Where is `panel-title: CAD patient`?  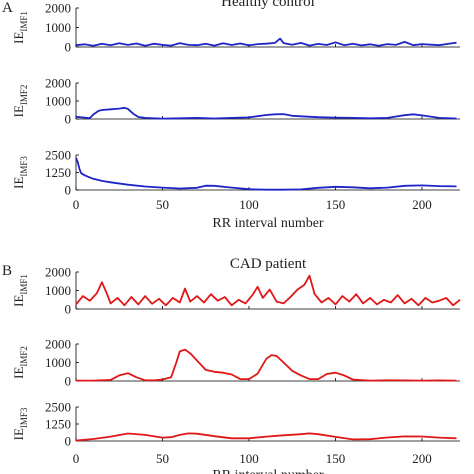
panel-title: CAD patient is located at coordinates (268, 264).